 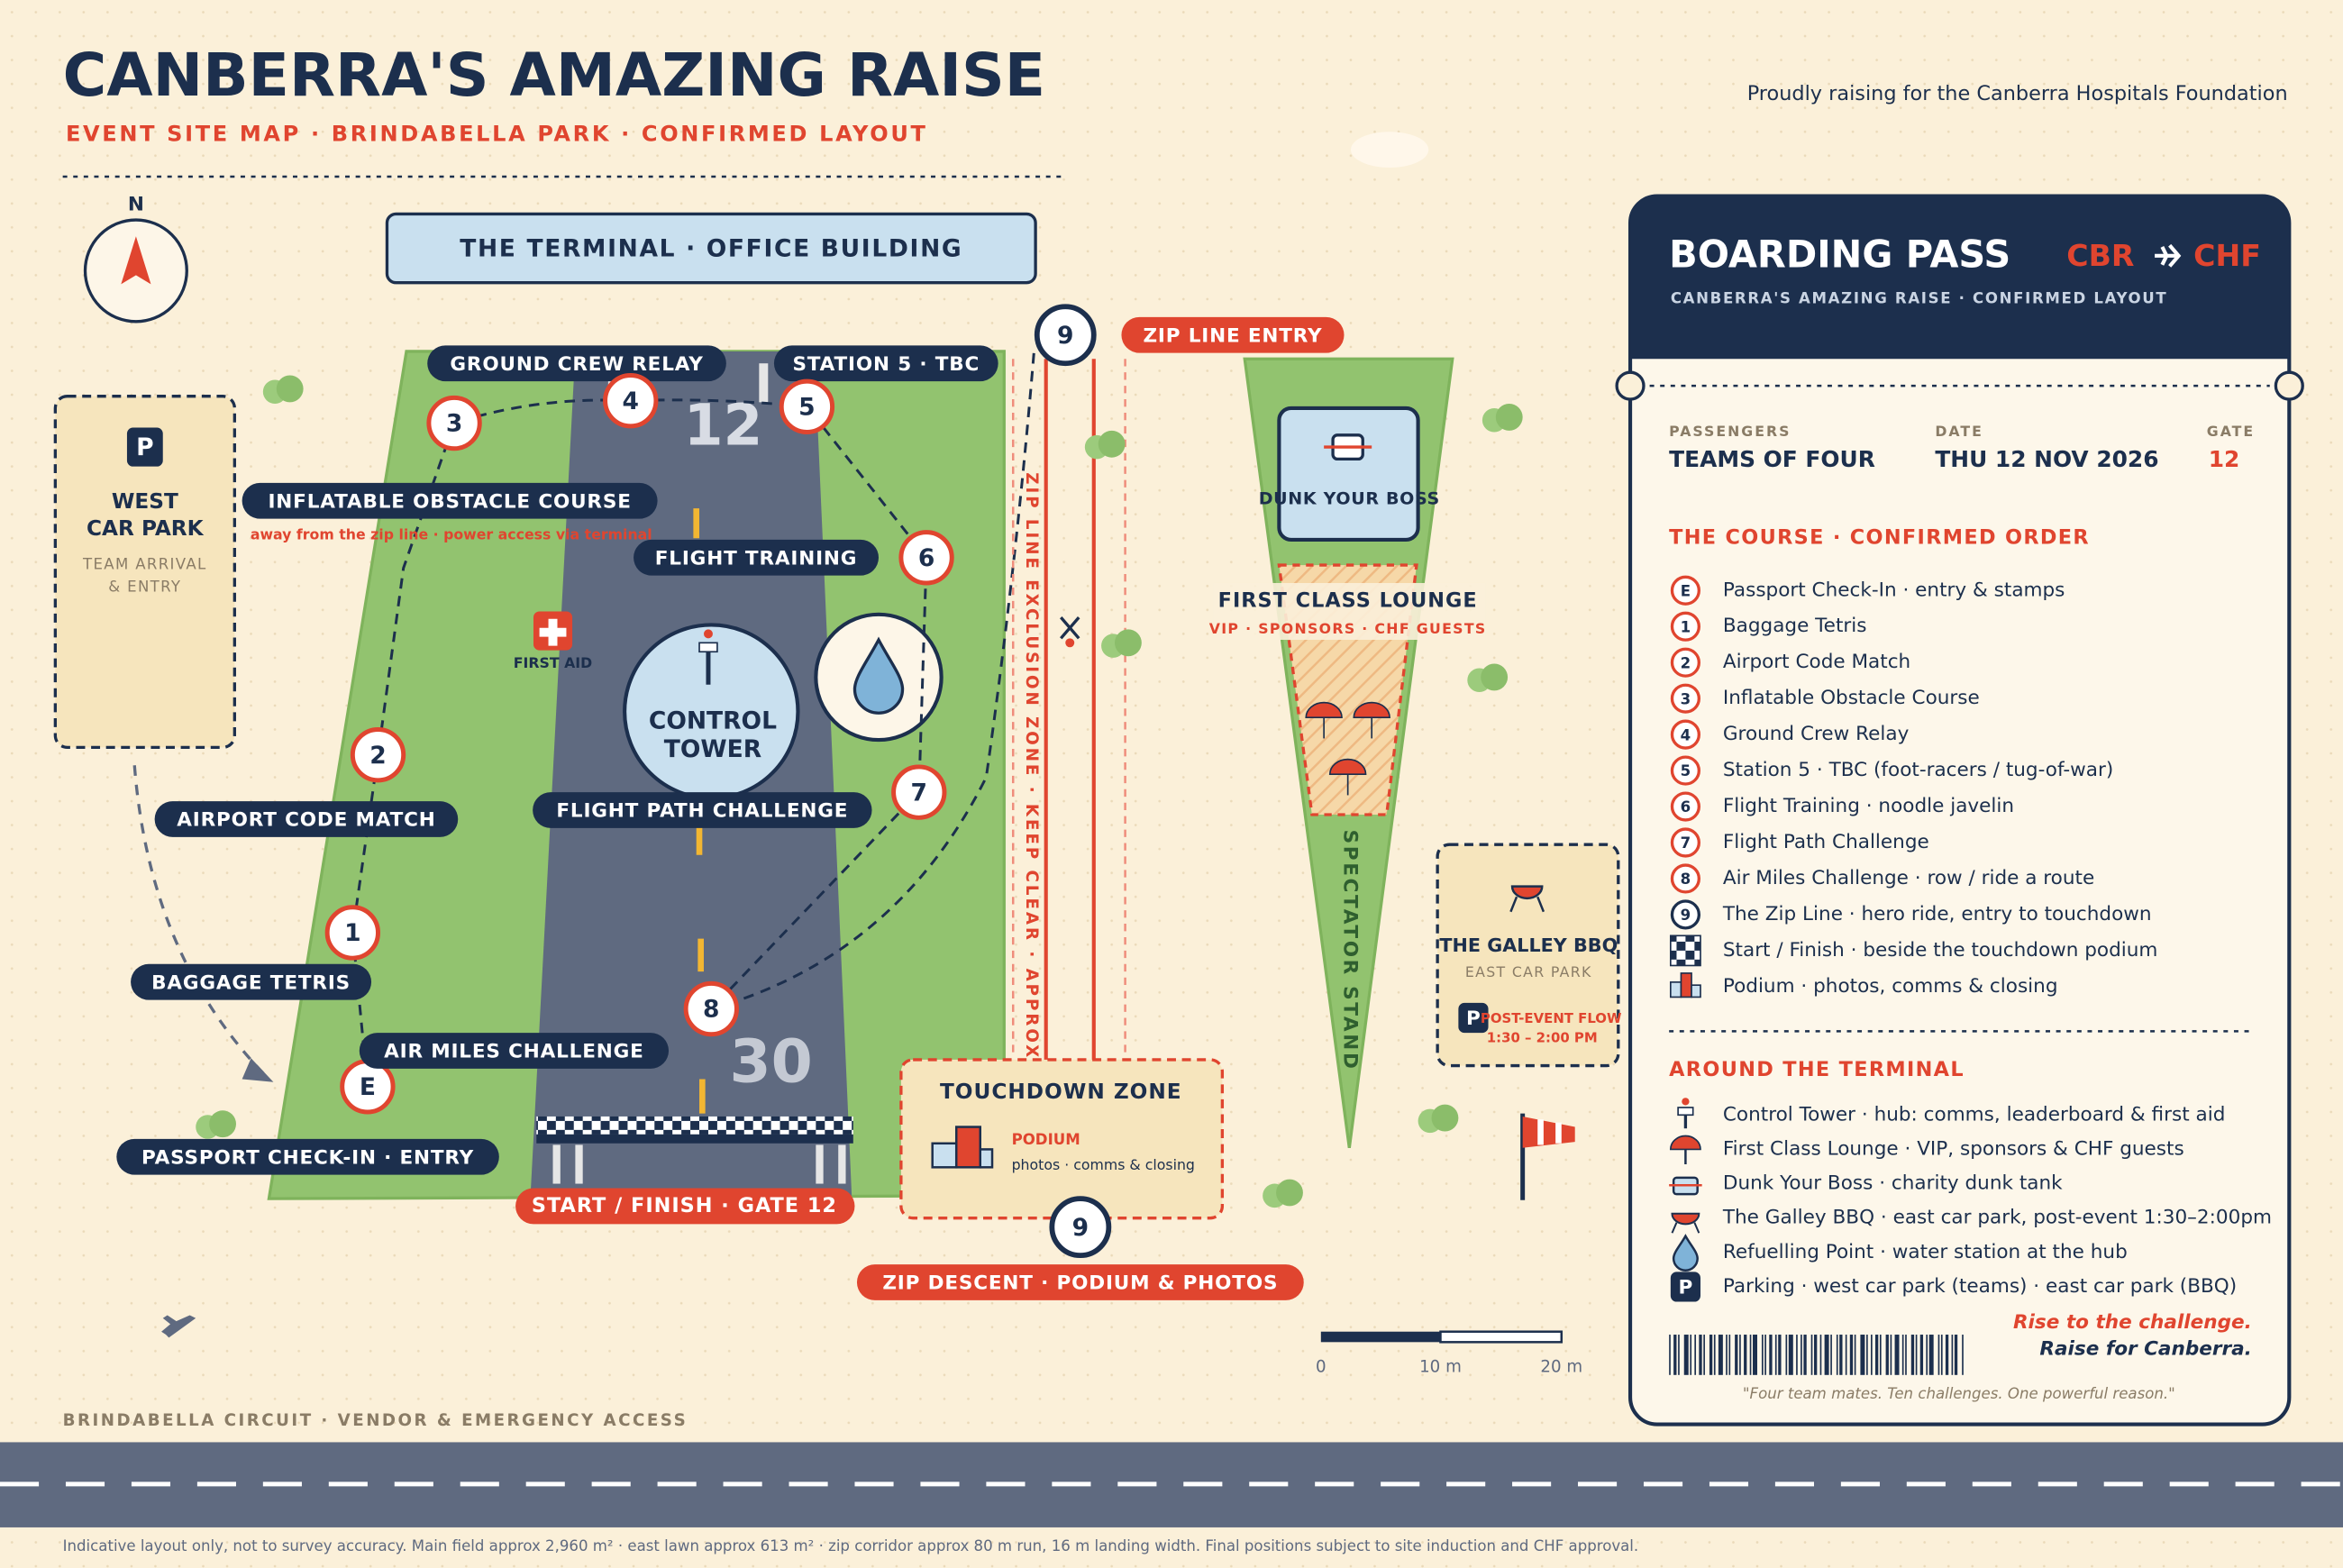 I want to click on course-path, so click(x=693, y=719).